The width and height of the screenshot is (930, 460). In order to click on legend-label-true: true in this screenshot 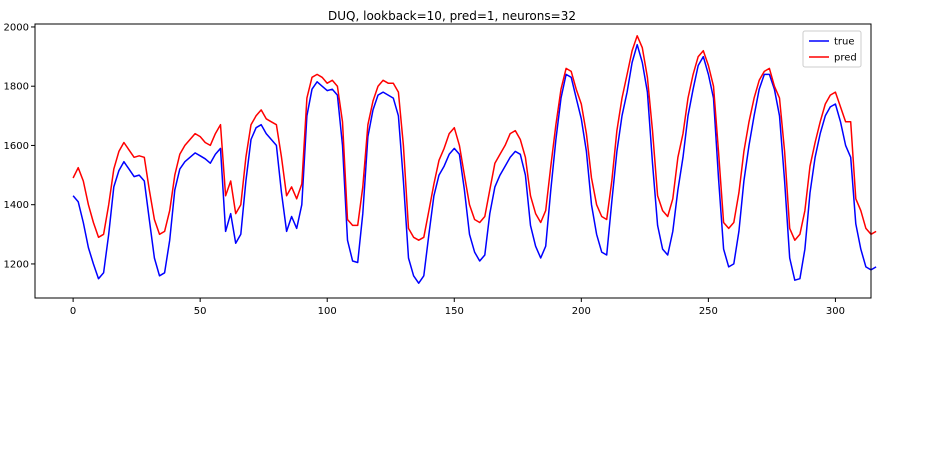, I will do `click(844, 42)`.